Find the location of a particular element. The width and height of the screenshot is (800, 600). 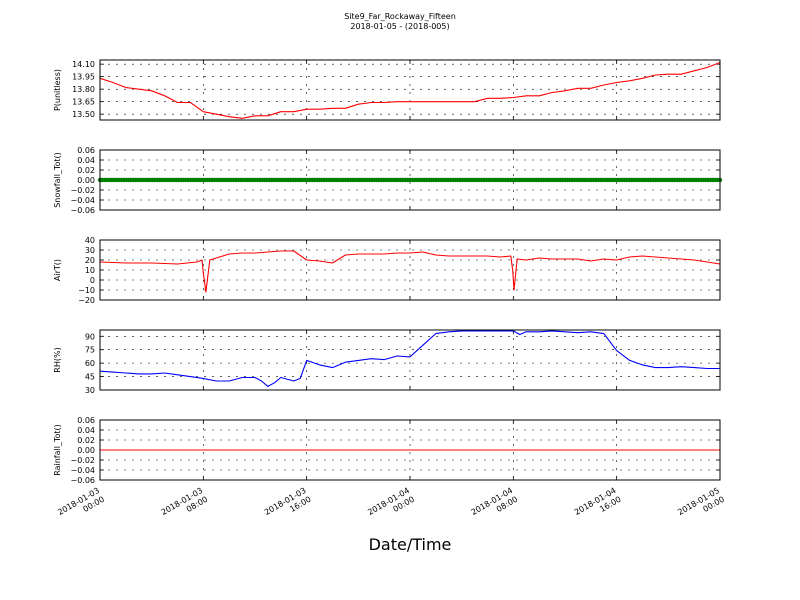

panel-1: 13.50 13.65 13.80 13.95 14.10 P(unitless) is located at coordinates (387, 90).